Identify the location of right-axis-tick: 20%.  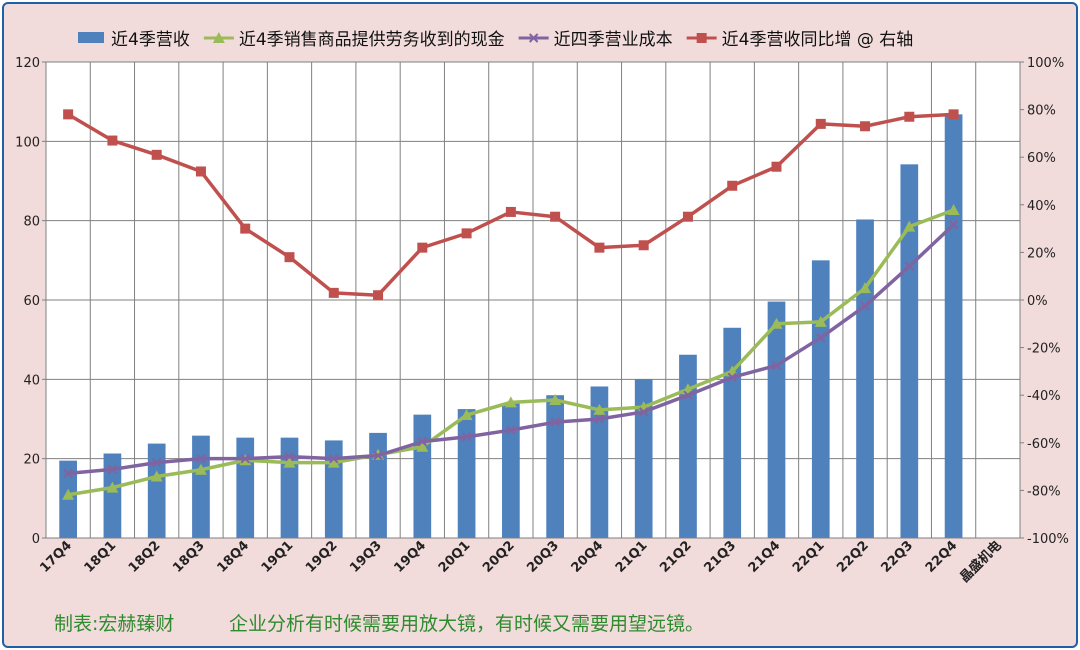
(1041, 253).